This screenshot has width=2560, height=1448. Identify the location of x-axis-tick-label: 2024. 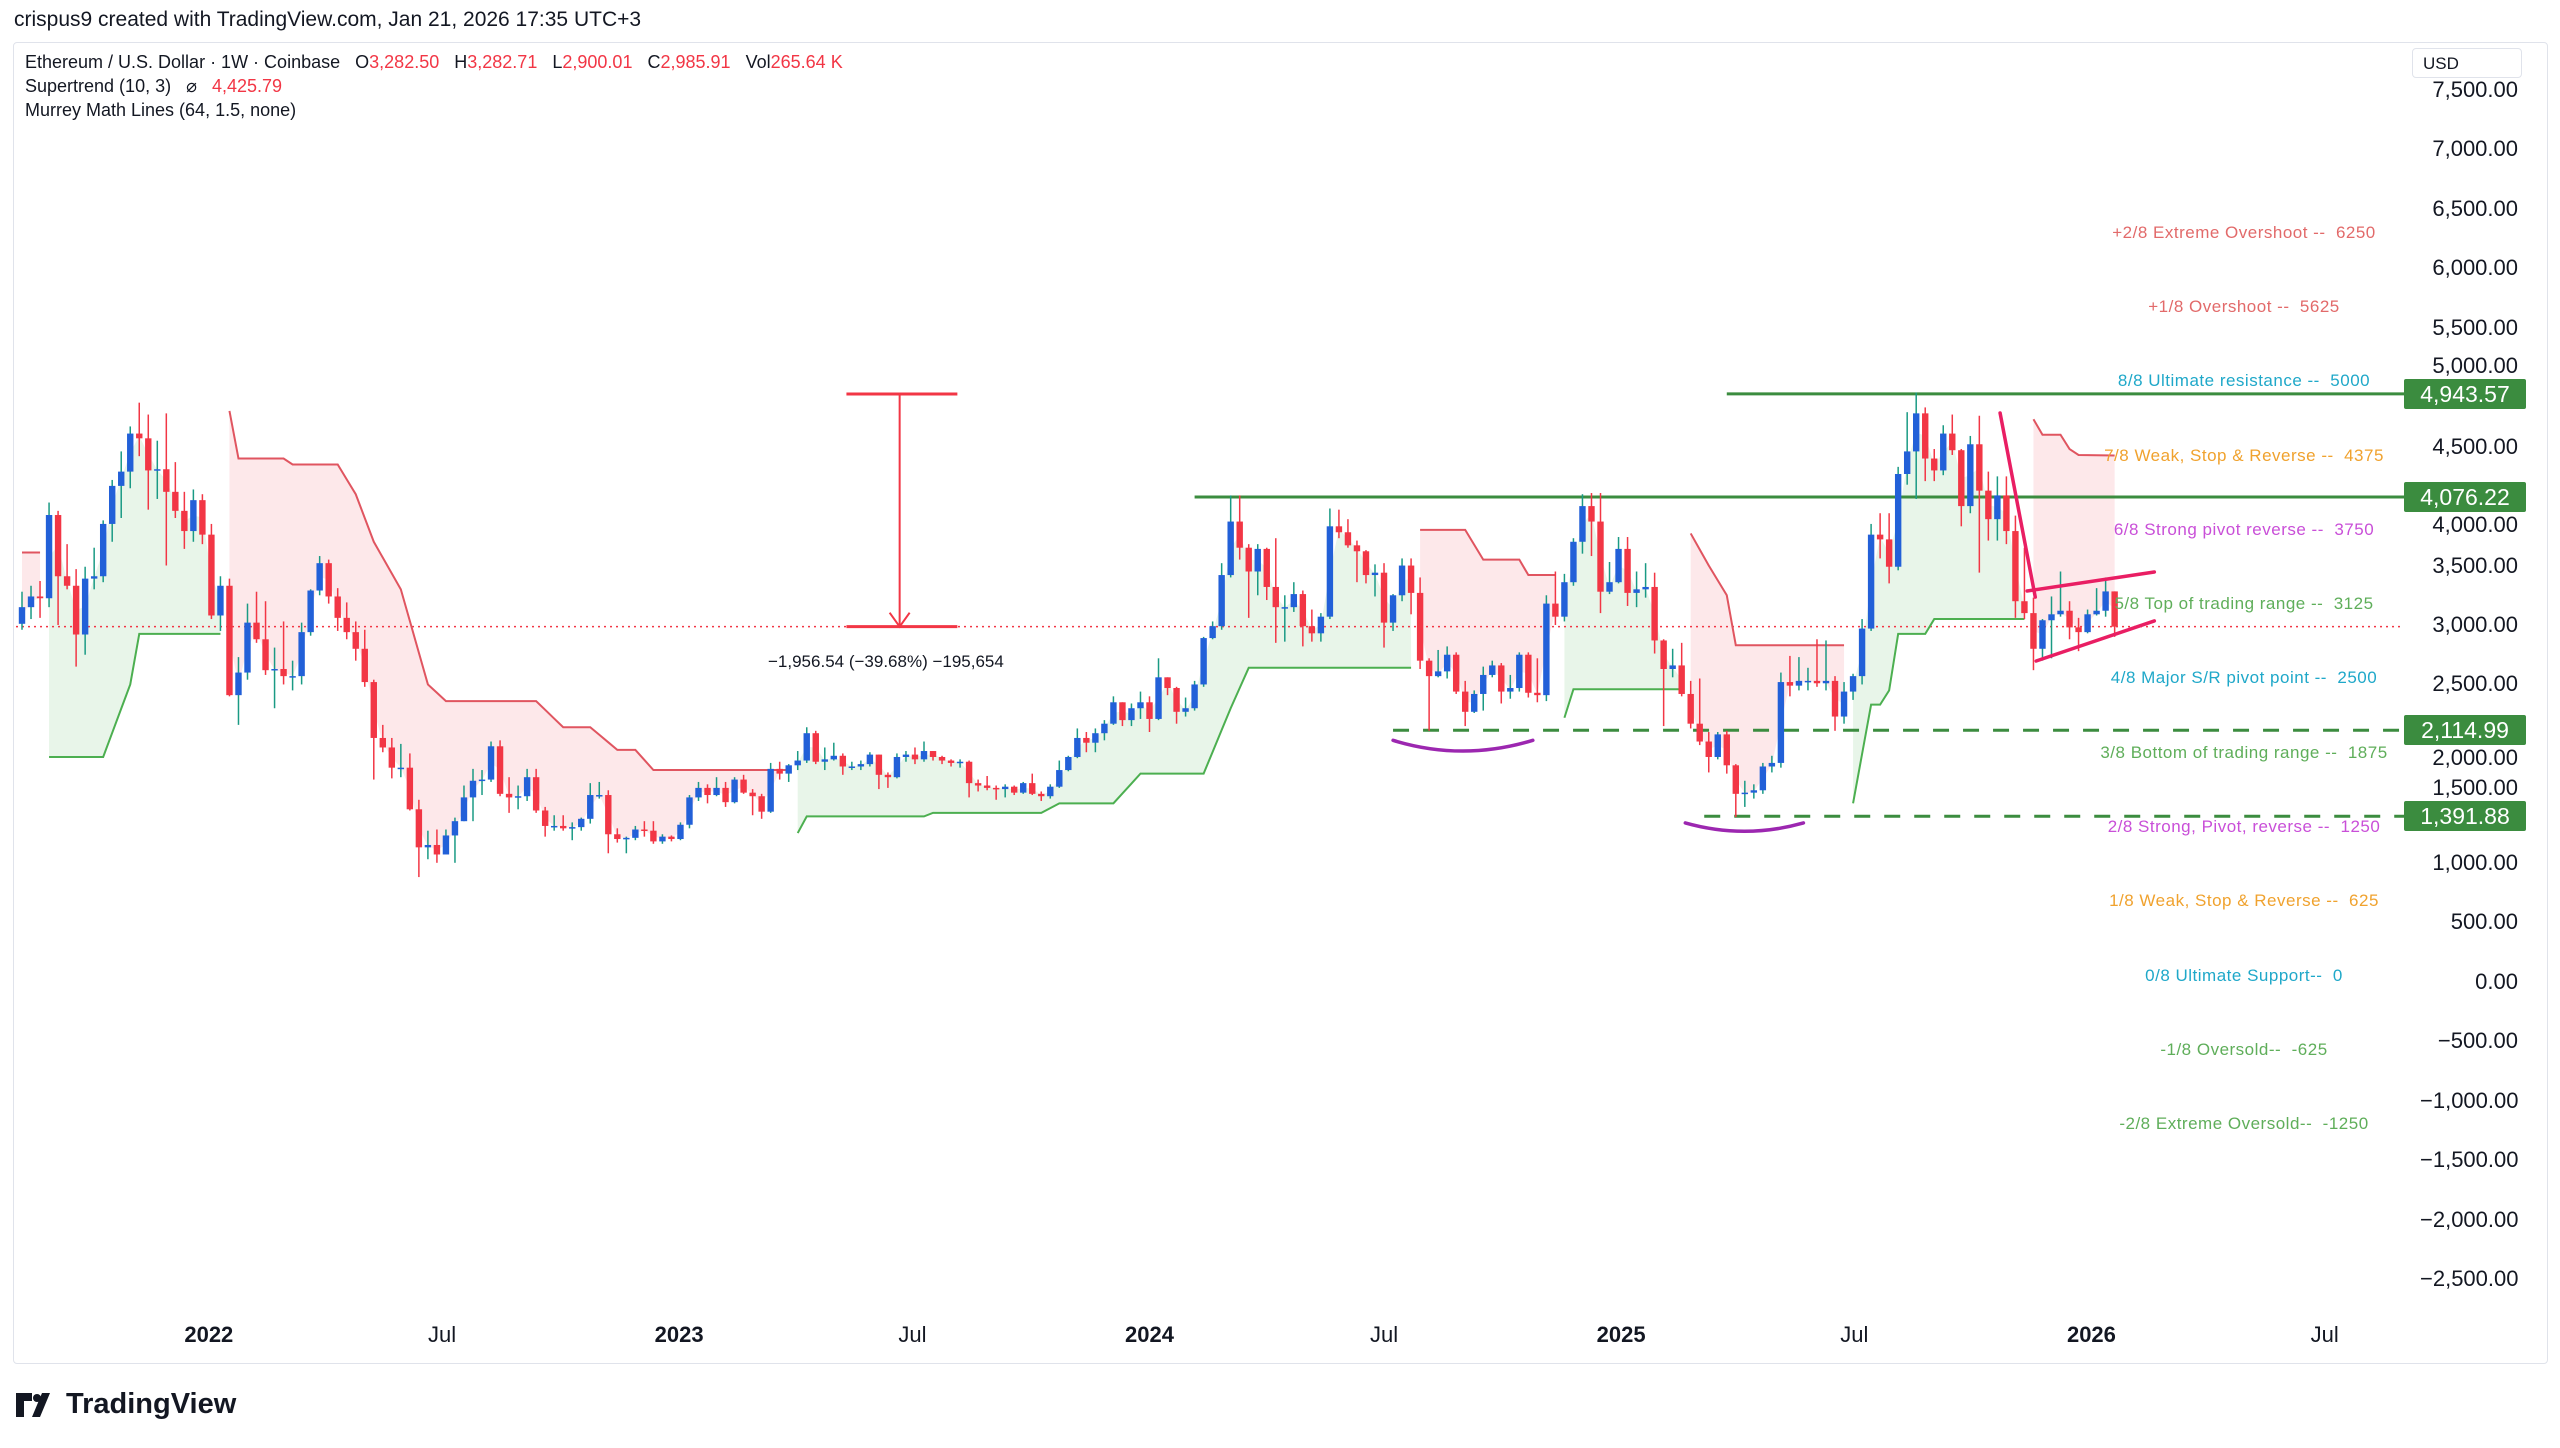
(1149, 1334).